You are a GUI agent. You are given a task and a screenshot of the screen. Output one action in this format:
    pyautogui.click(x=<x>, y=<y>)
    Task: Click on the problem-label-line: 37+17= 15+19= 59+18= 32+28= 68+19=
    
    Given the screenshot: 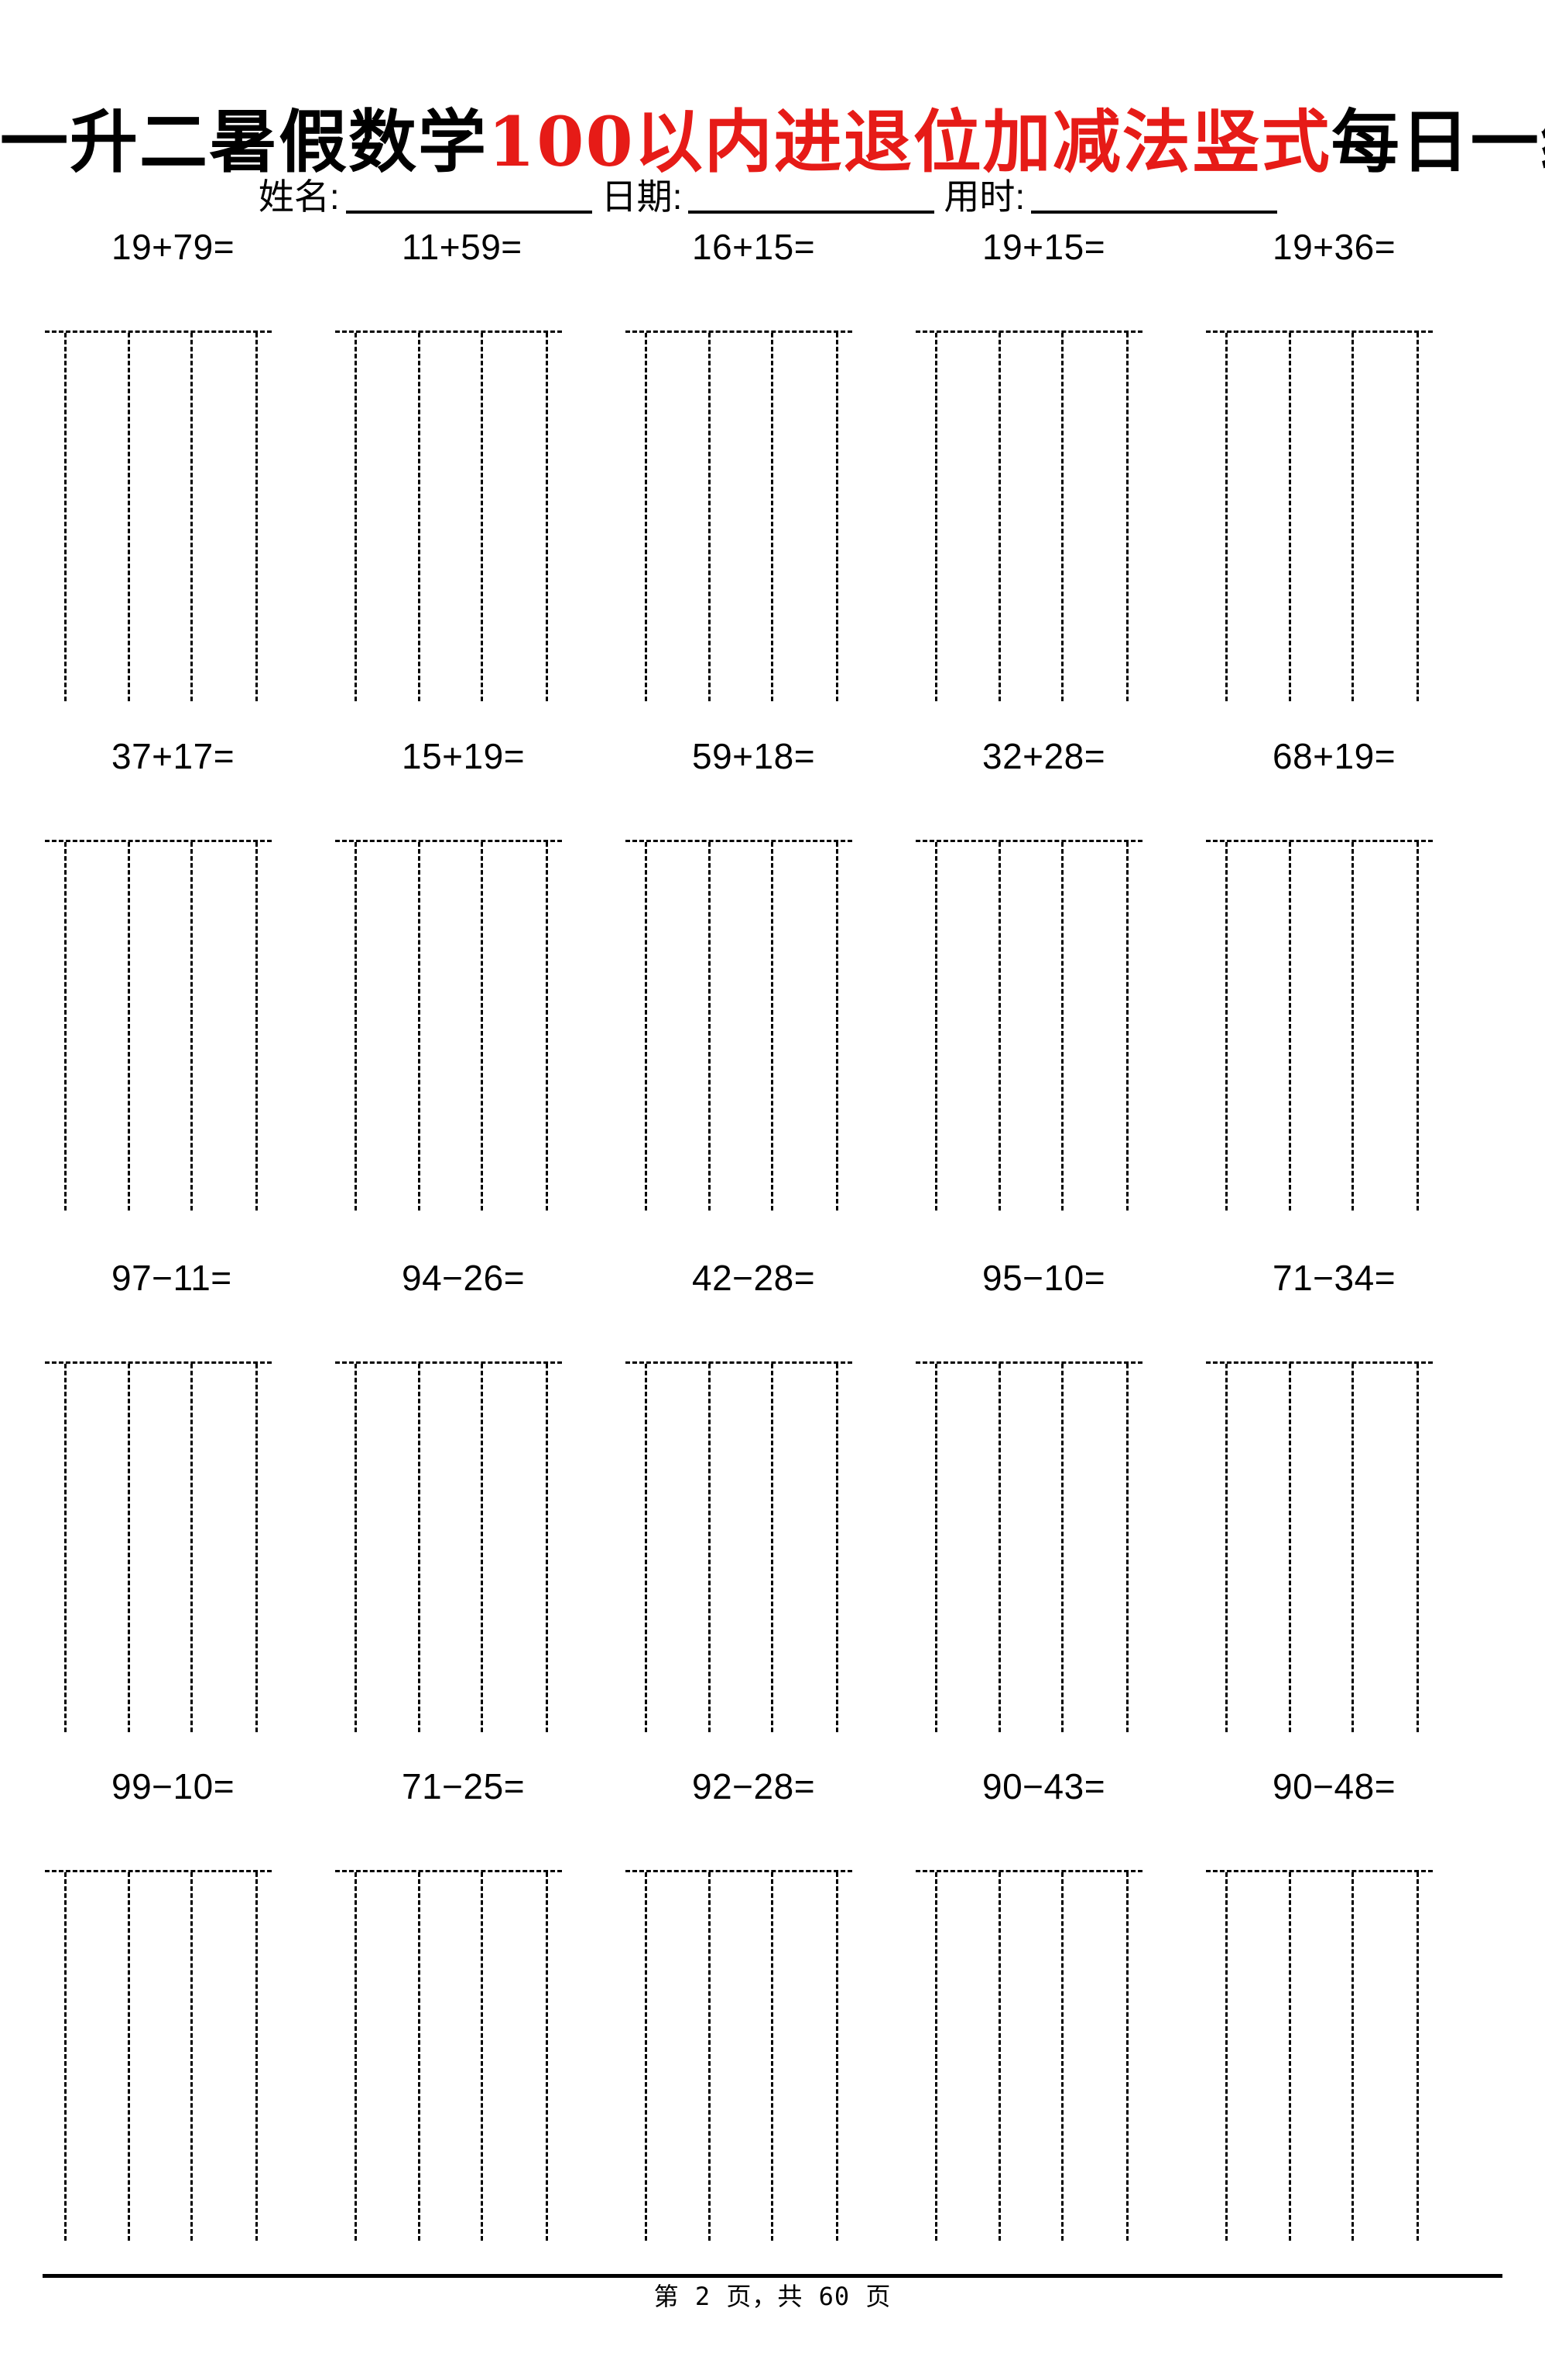 What is the action you would take?
    pyautogui.click(x=772, y=756)
    